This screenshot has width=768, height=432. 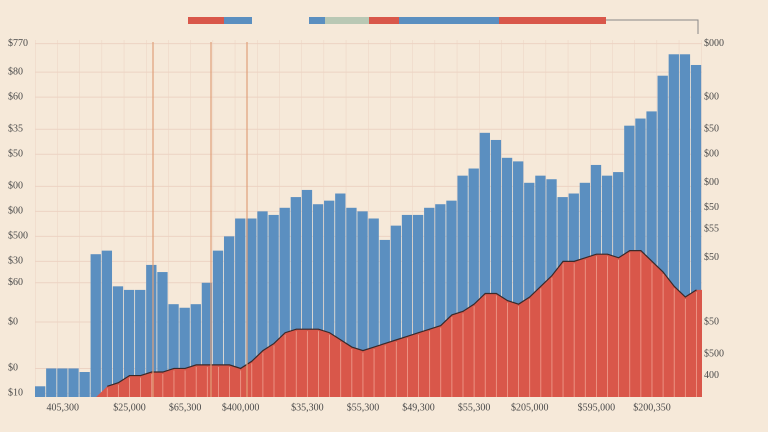 I want to click on x-tick-label: $200,350, so click(x=652, y=407).